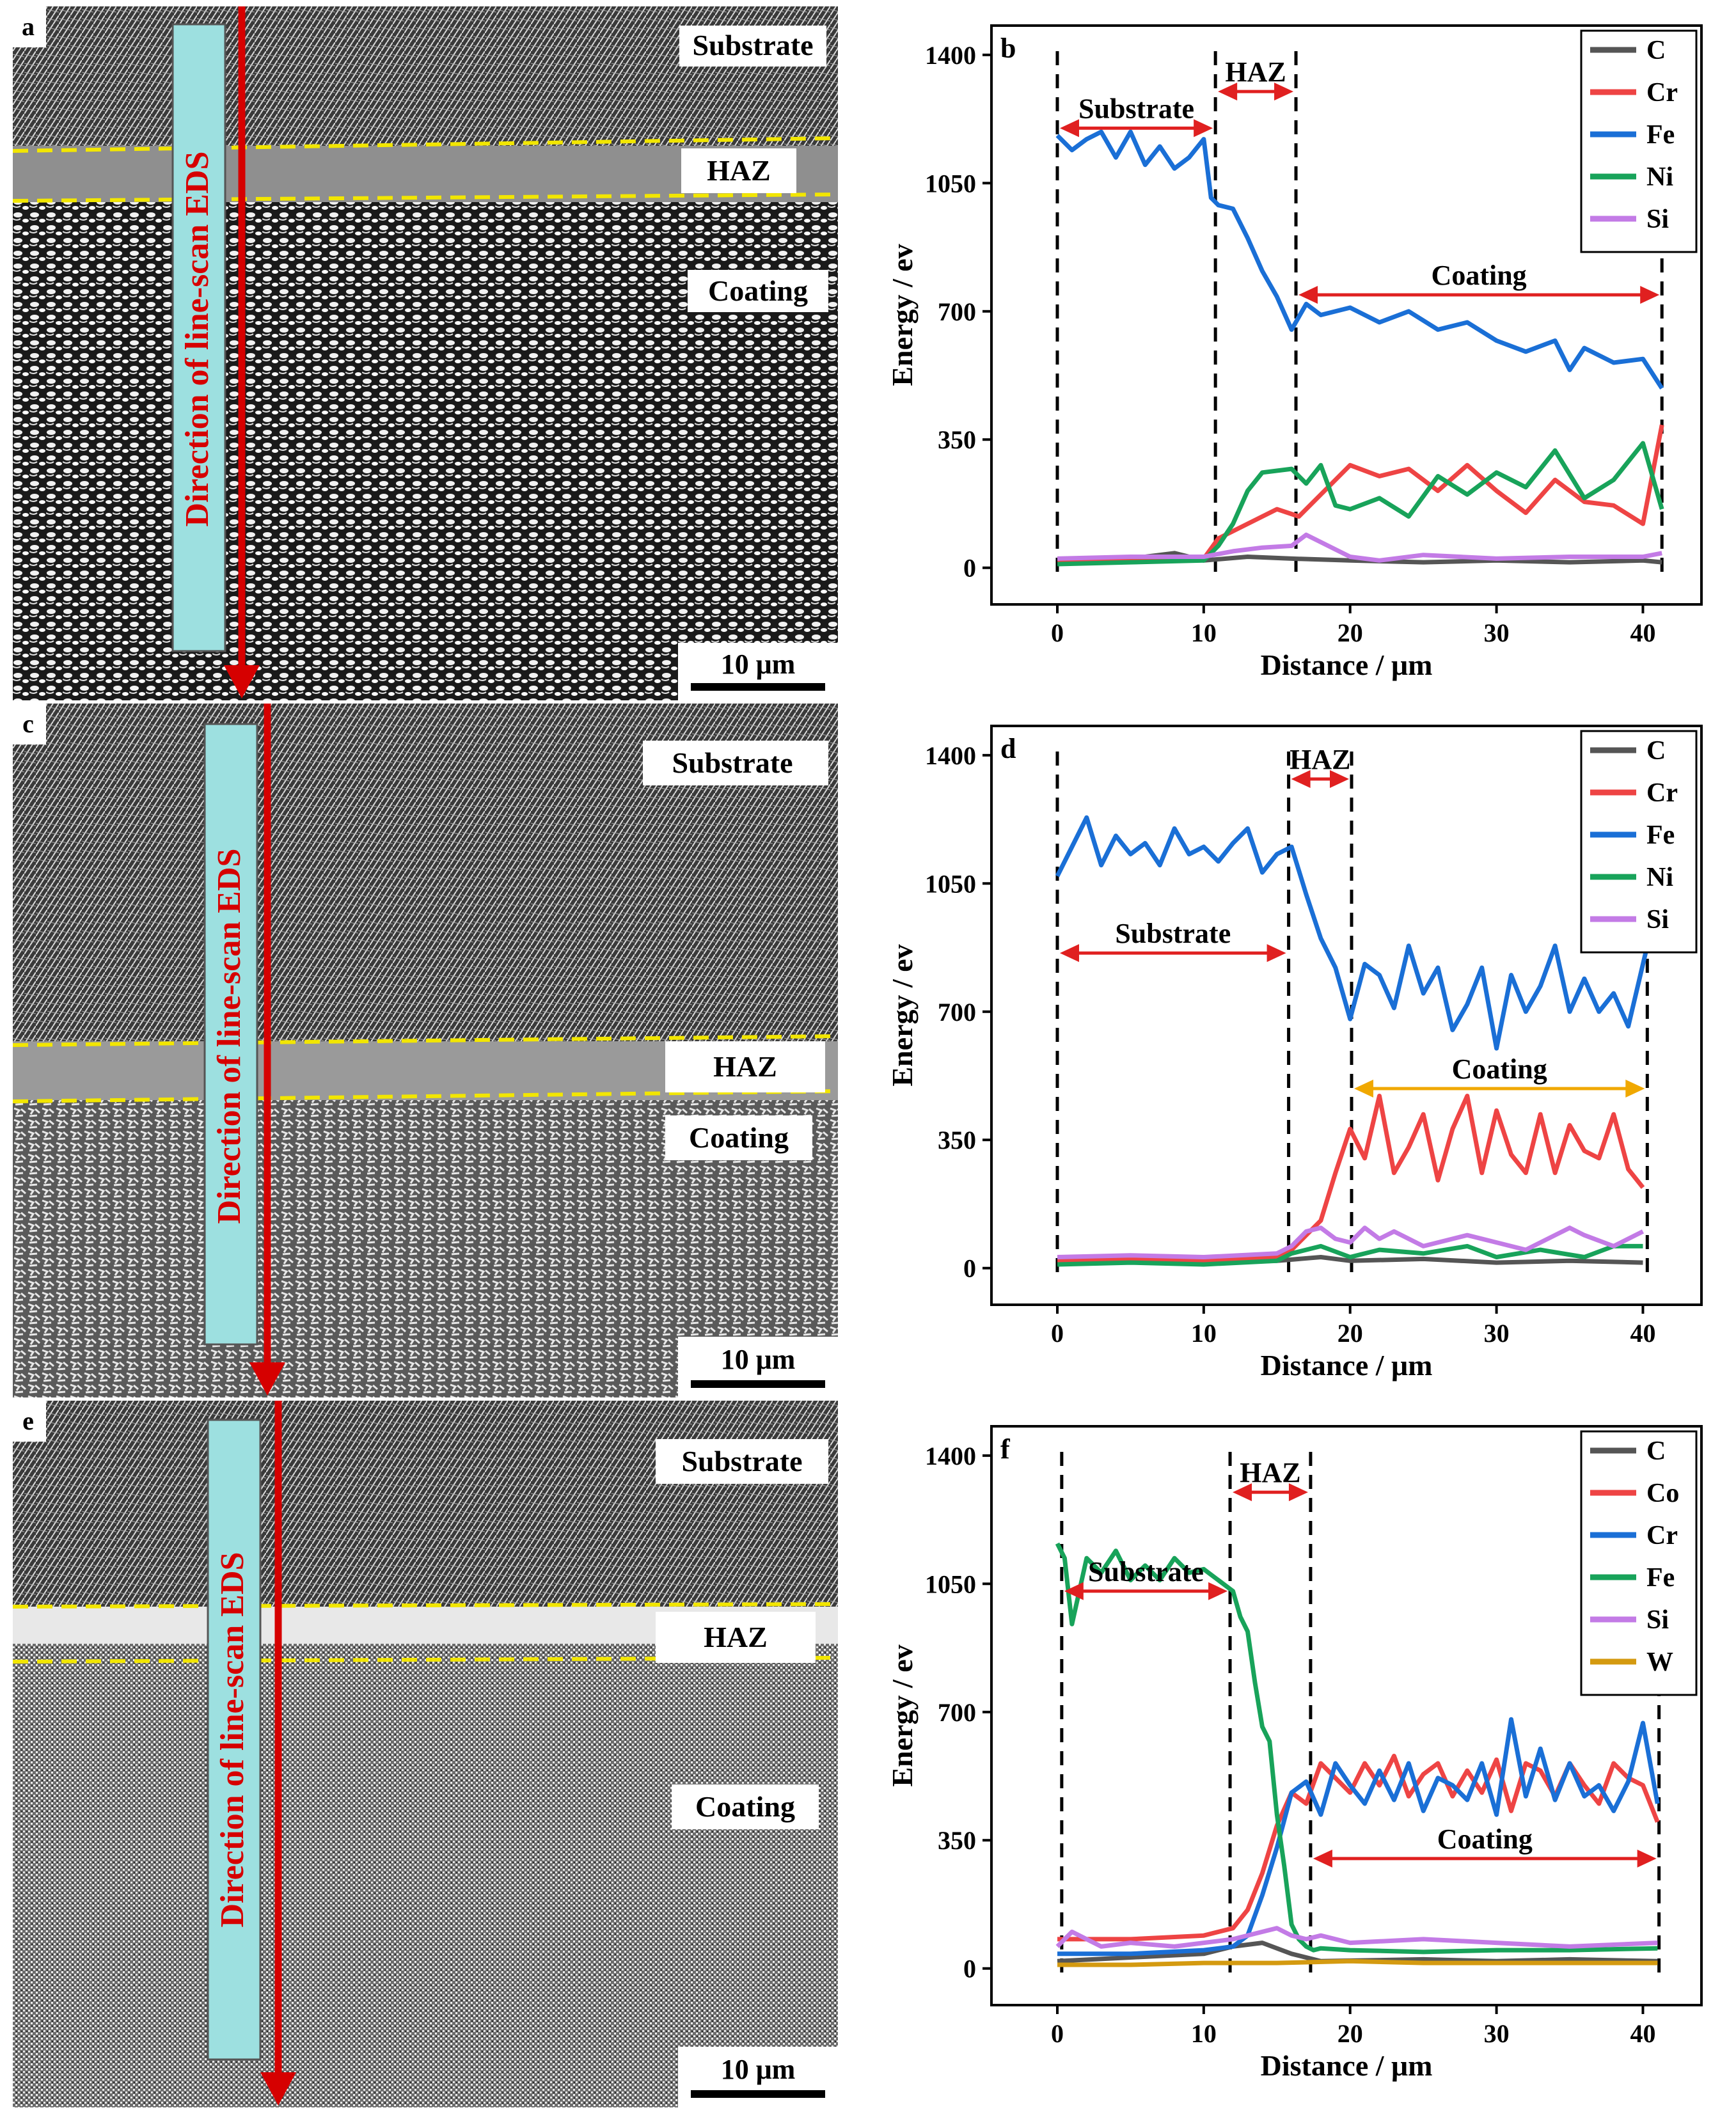 This screenshot has height=2110, width=1736. I want to click on panel-letter: f, so click(1005, 1449).